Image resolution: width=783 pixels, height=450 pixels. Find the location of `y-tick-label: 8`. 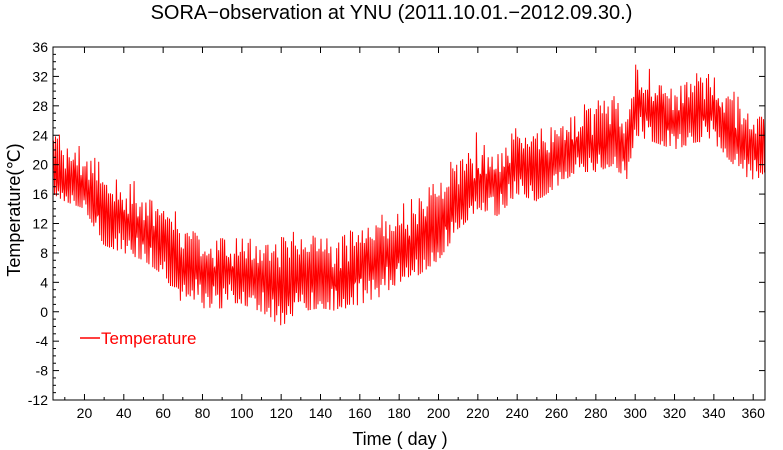

y-tick-label: 8 is located at coordinates (44, 253).